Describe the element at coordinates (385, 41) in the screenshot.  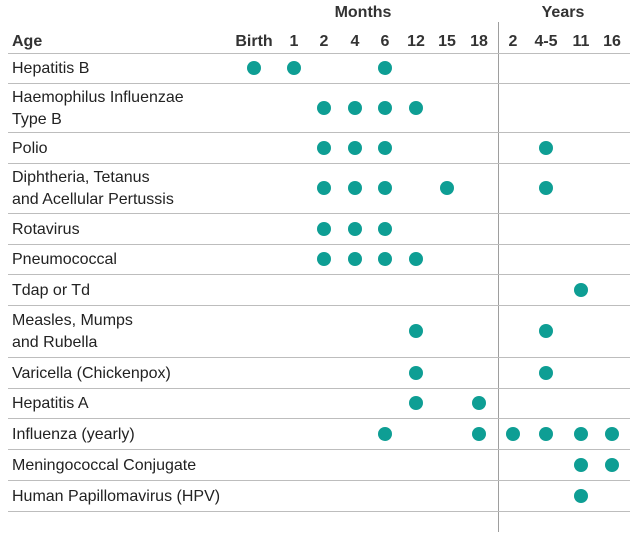
I see `column-header: 6` at that location.